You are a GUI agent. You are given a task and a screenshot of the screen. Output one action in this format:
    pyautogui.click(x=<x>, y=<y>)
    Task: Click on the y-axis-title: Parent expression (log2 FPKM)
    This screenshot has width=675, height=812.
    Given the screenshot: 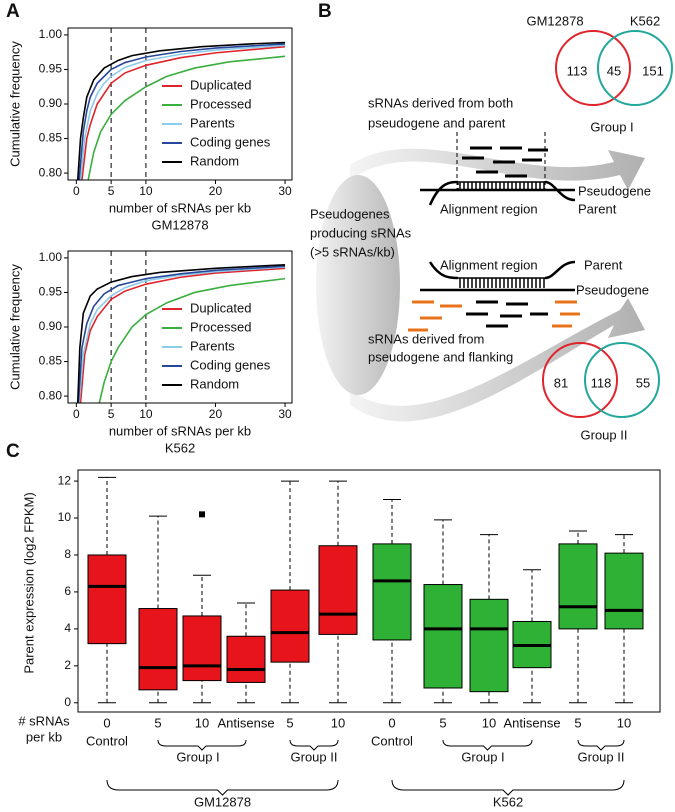 What is the action you would take?
    pyautogui.click(x=28, y=582)
    